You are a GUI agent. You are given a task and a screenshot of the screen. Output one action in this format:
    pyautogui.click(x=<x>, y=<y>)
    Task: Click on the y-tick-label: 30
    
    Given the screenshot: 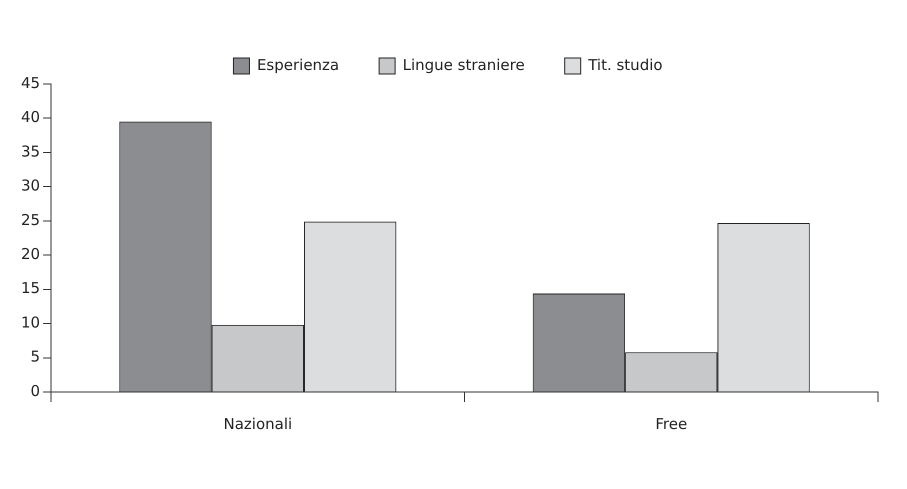 What is the action you would take?
    pyautogui.click(x=30, y=185)
    